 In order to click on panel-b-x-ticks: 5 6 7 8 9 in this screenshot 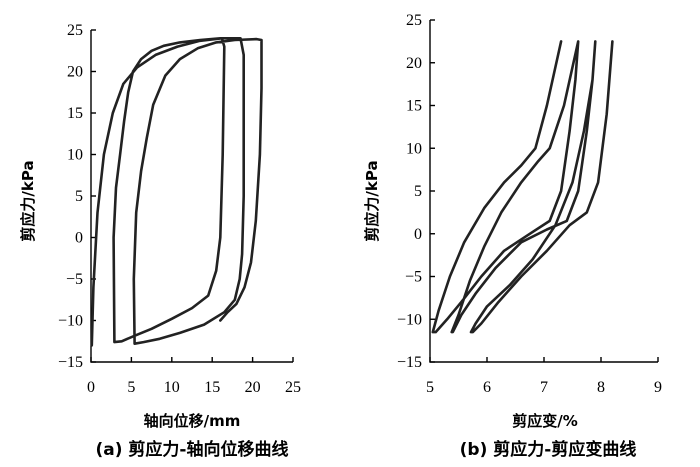, I will do `click(544, 376)`.